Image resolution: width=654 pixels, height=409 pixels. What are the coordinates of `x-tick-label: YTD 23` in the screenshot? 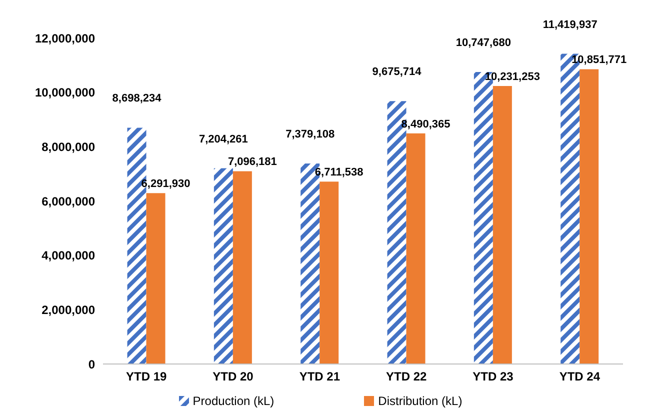 It's located at (493, 377).